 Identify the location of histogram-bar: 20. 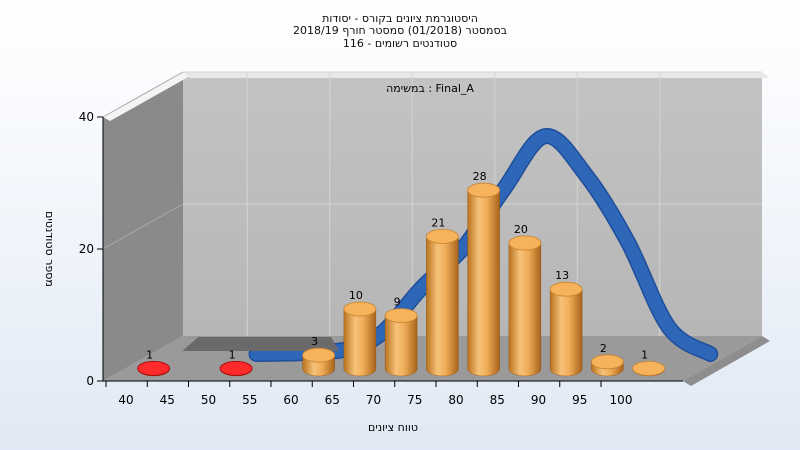
(525, 300).